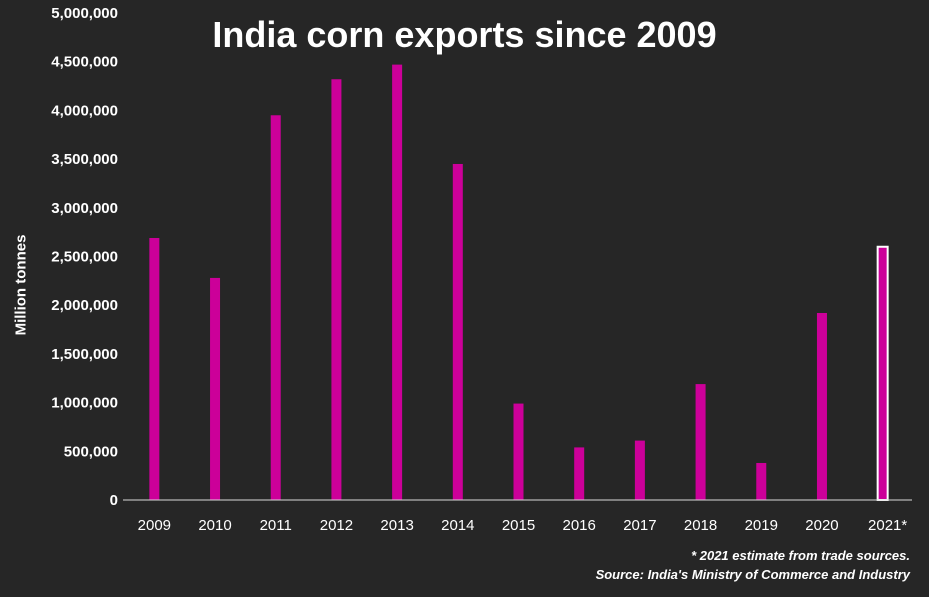 This screenshot has width=929, height=597. Describe the element at coordinates (336, 525) in the screenshot. I see `x-tick-label: 2012` at that location.